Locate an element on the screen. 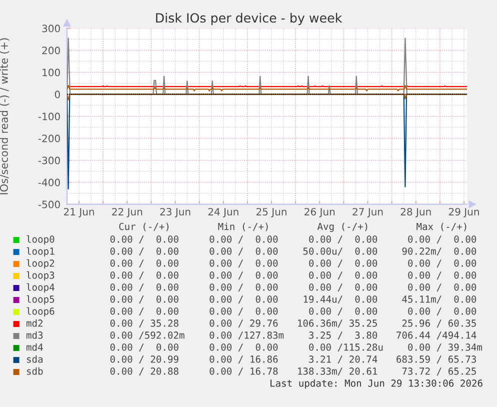 This screenshot has height=407, width=497. legend-label: loop5 is located at coordinates (40, 300).